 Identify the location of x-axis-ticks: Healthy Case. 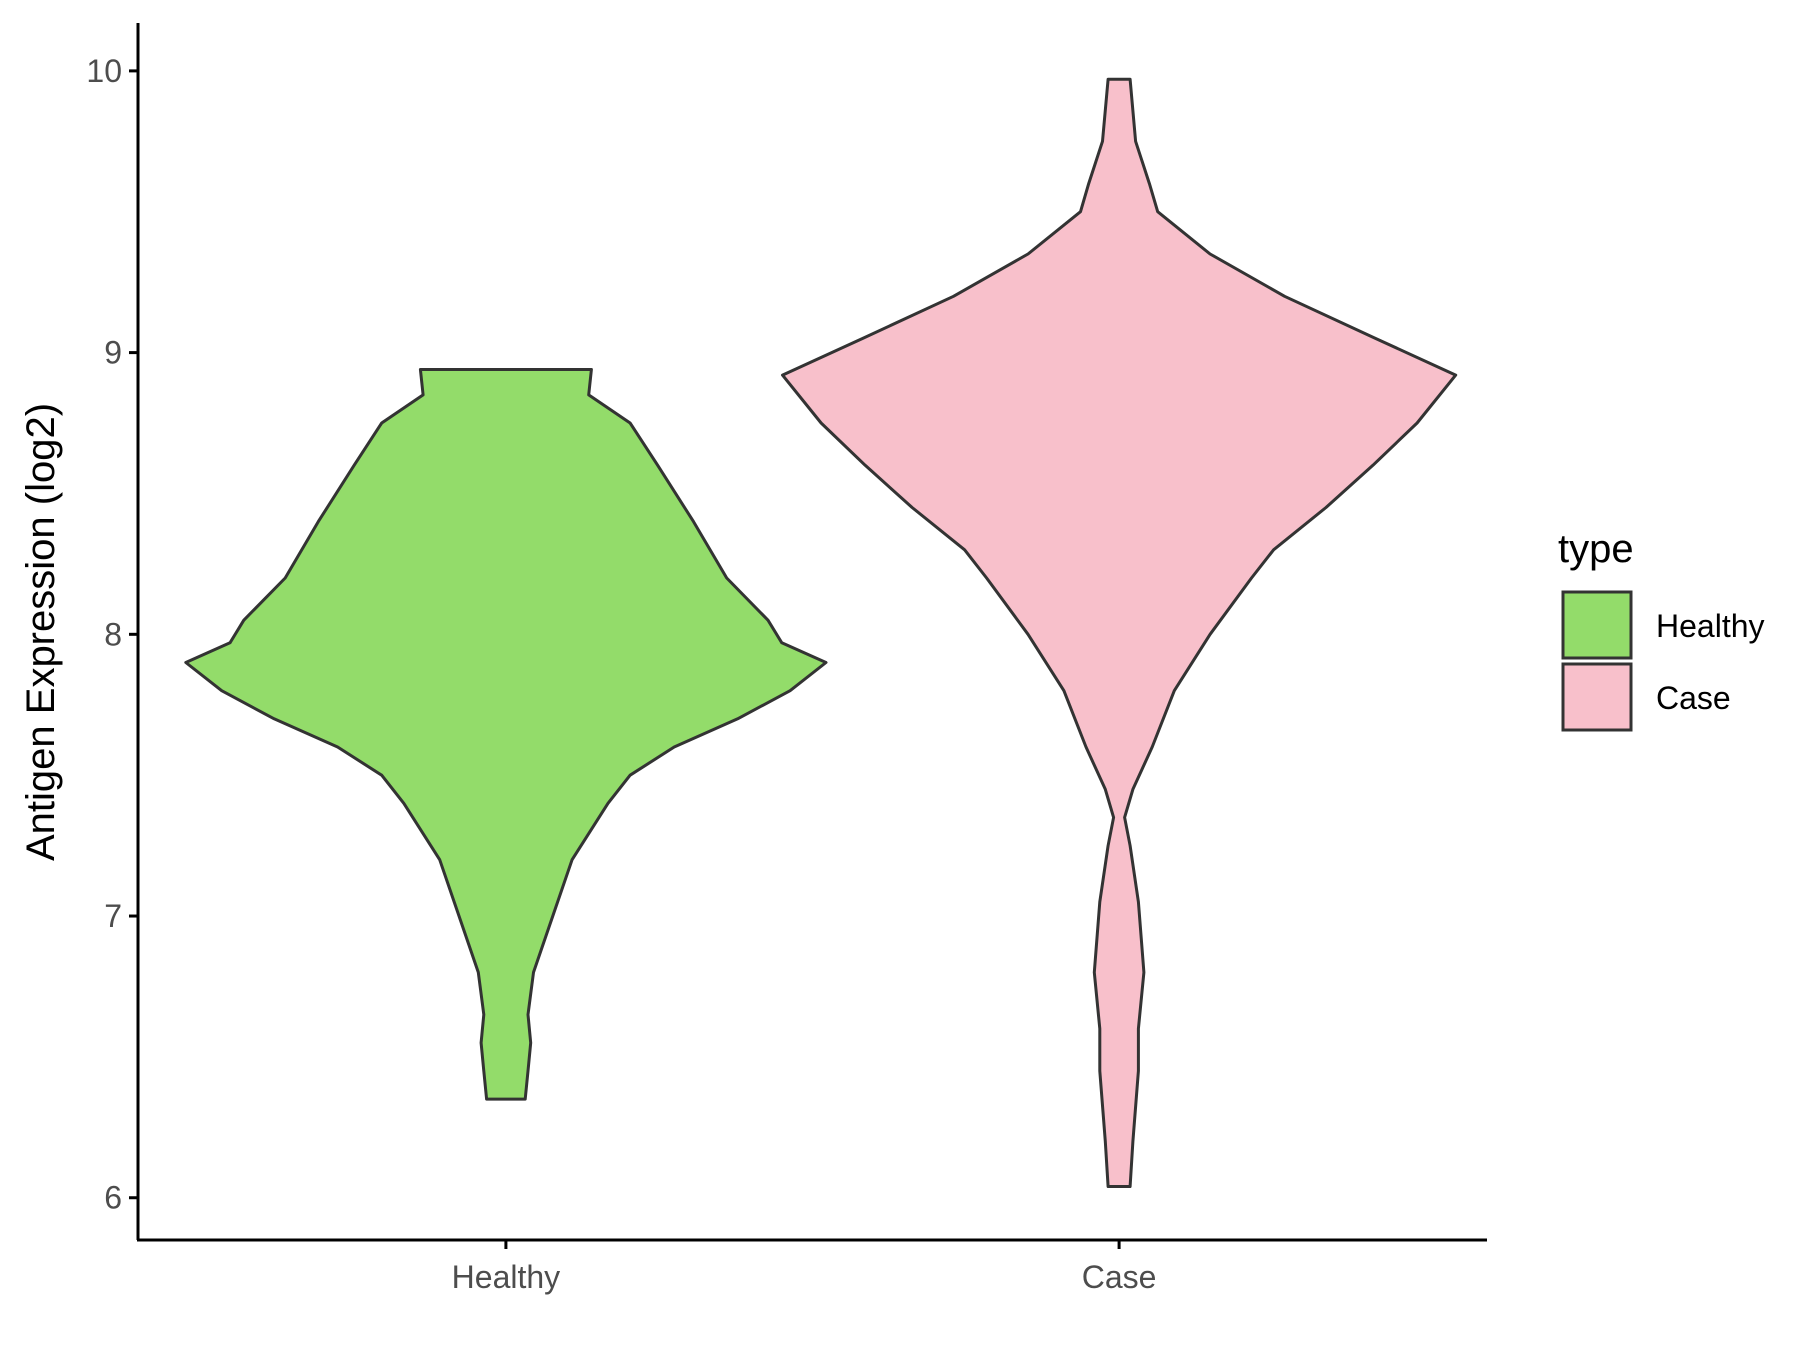
(804, 1267).